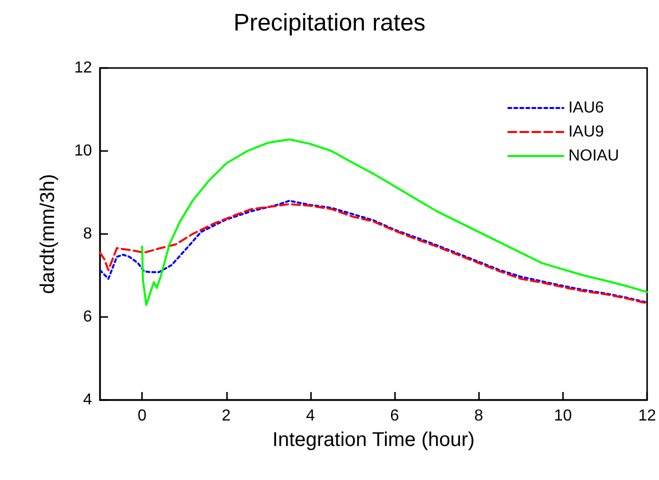 The width and height of the screenshot is (659, 480). I want to click on legend-label: NOIAU, so click(593, 156).